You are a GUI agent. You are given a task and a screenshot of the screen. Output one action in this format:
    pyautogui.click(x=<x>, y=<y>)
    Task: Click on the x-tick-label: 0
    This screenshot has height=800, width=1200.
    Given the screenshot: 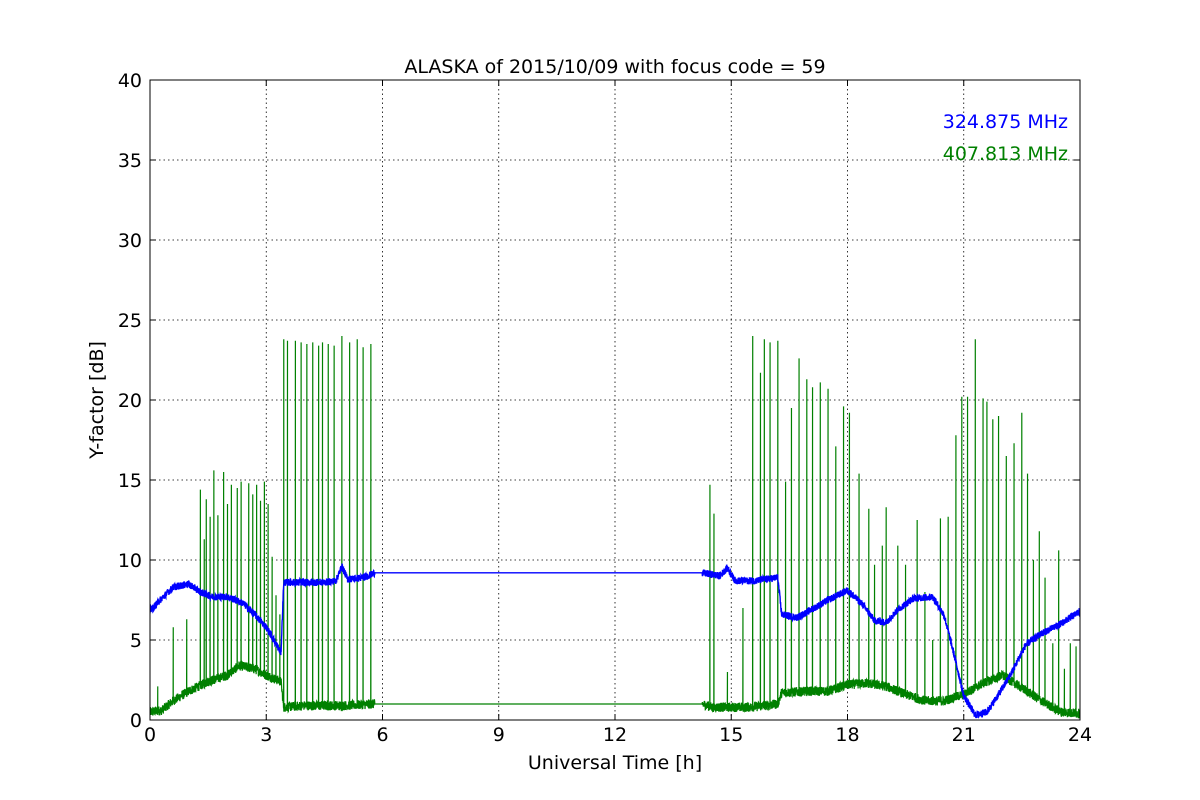 What is the action you would take?
    pyautogui.click(x=150, y=735)
    